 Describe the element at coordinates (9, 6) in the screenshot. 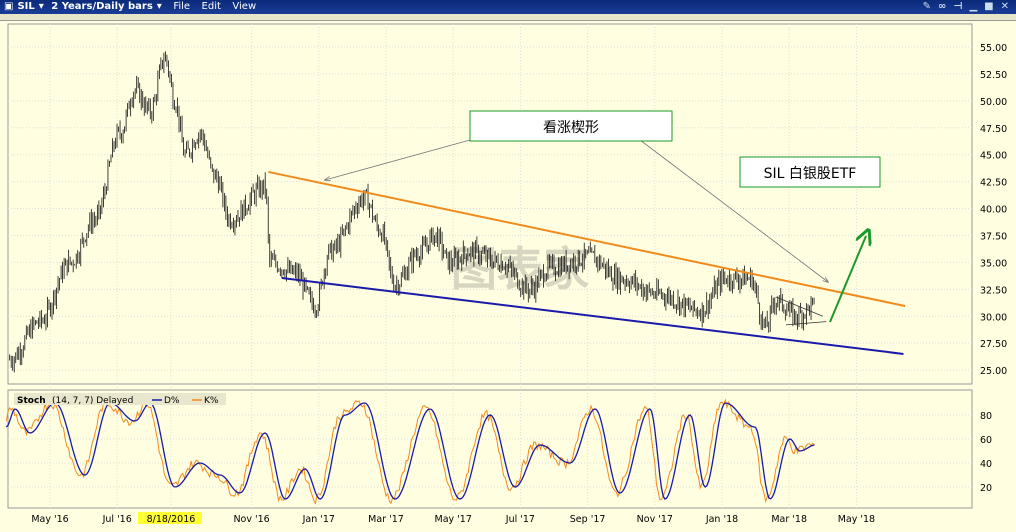

I see `app-icon: ▣` at that location.